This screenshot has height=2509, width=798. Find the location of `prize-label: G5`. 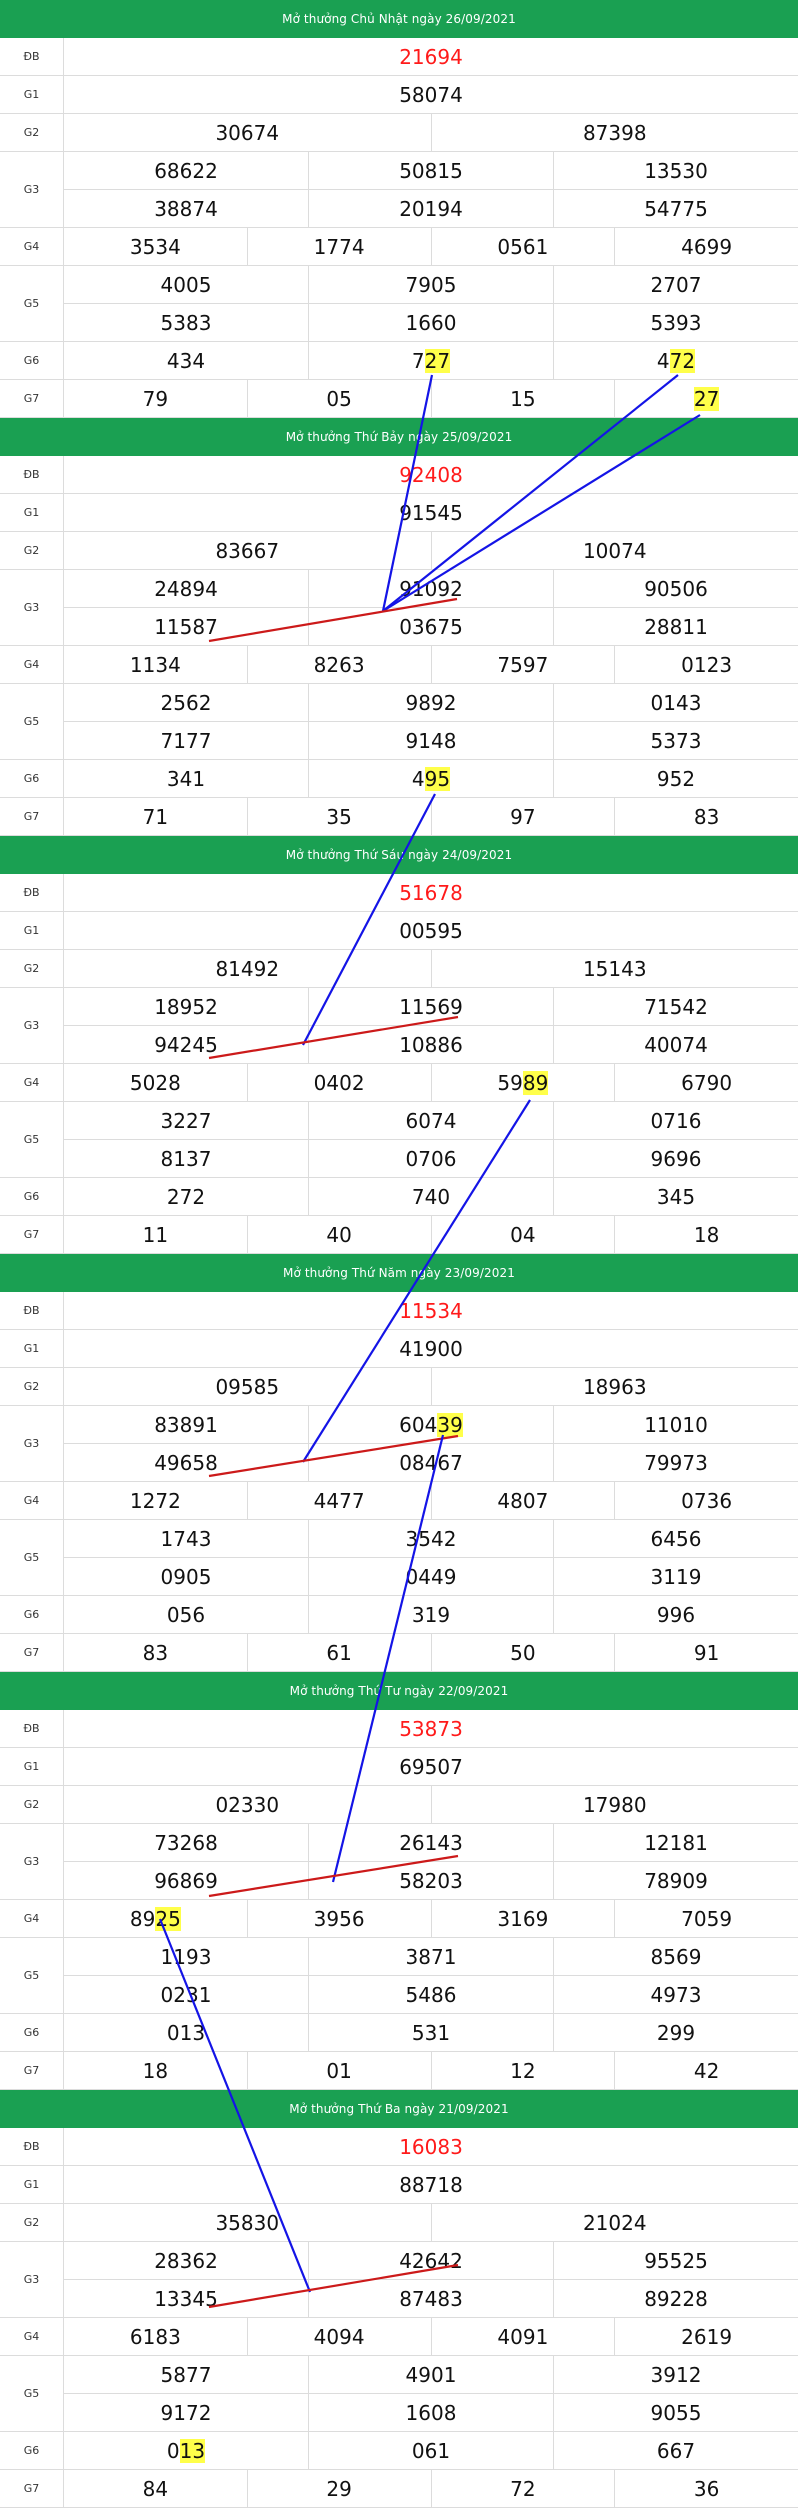

prize-label: G5 is located at coordinates (32, 1140).